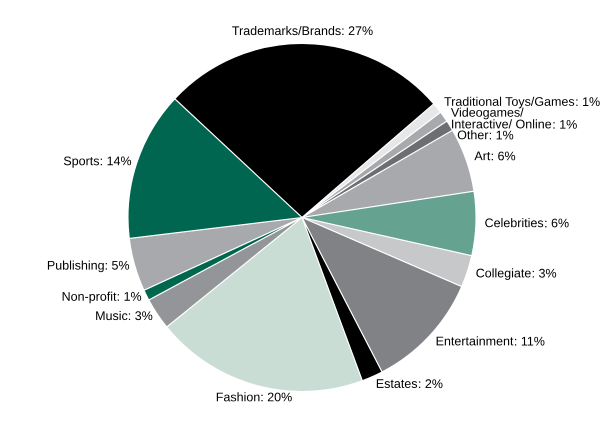 The width and height of the screenshot is (604, 435). I want to click on slice-label: Videogames/ Interactive/ Online, so click(501, 118).